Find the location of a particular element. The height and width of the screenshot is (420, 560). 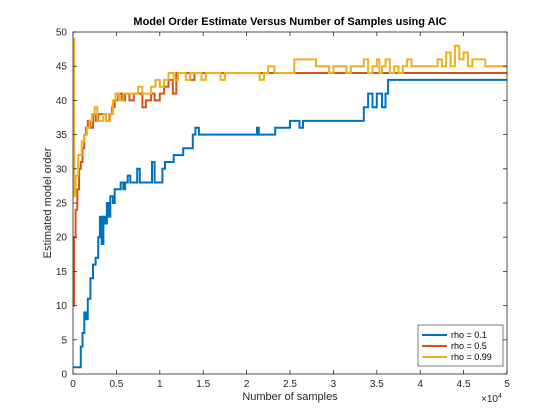

x-tick-label: 1 is located at coordinates (160, 384).